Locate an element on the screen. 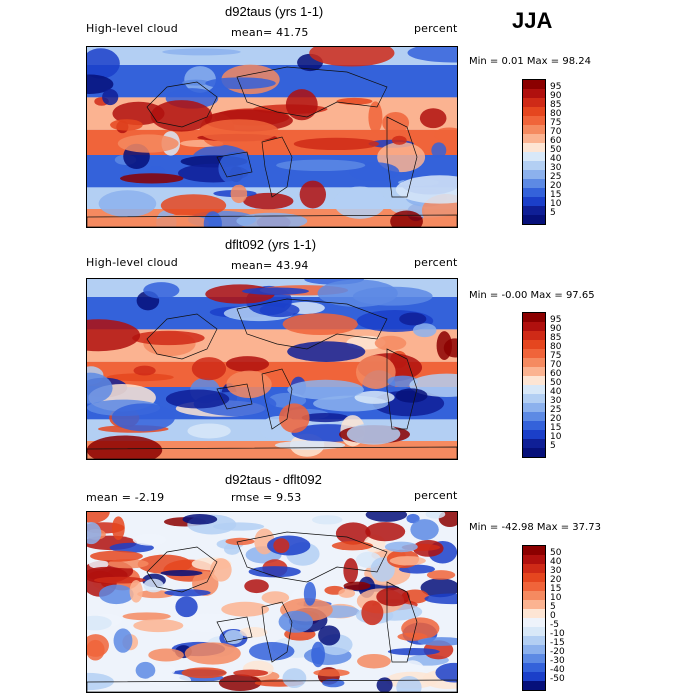 The height and width of the screenshot is (700, 700). panel-3-units: percent is located at coordinates (436, 495).